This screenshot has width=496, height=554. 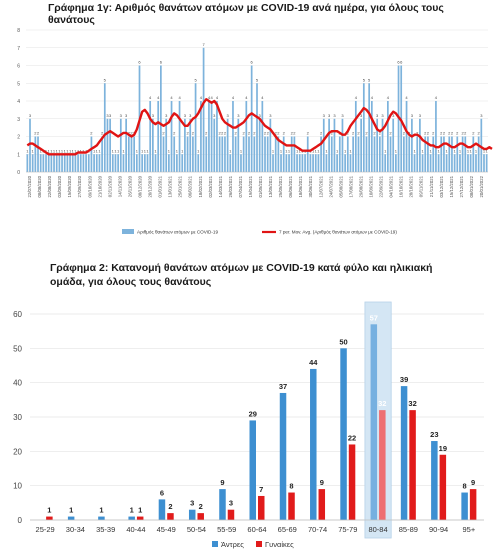 What do you see at coordinates (438, 529) in the screenshot?
I see `x-tick-label: 90-94` at bounding box center [438, 529].